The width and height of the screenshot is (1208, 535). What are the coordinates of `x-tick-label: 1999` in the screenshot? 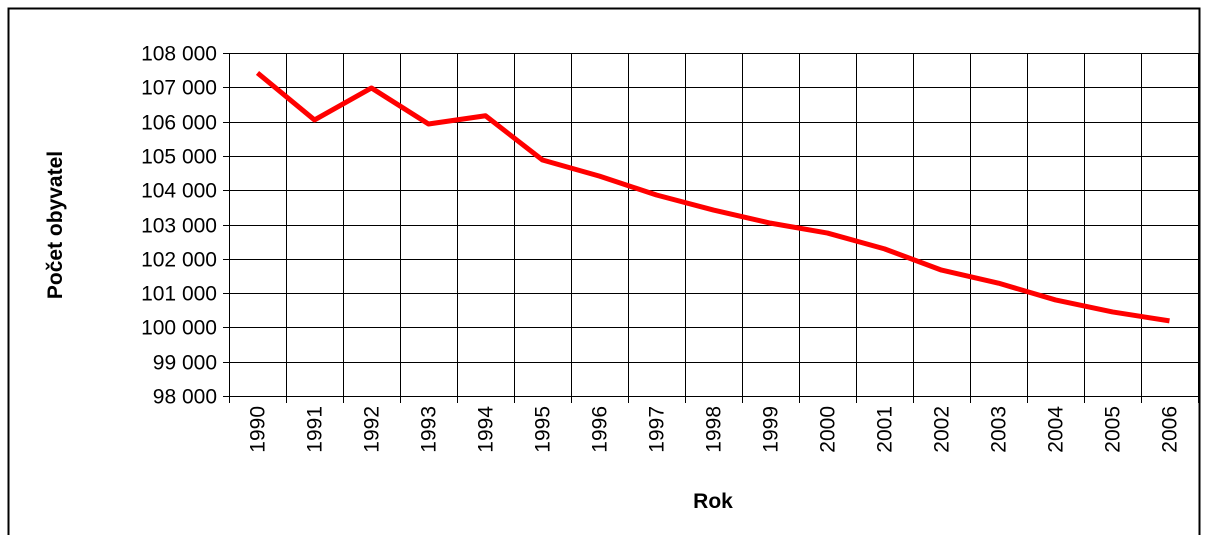 It's located at (771, 429).